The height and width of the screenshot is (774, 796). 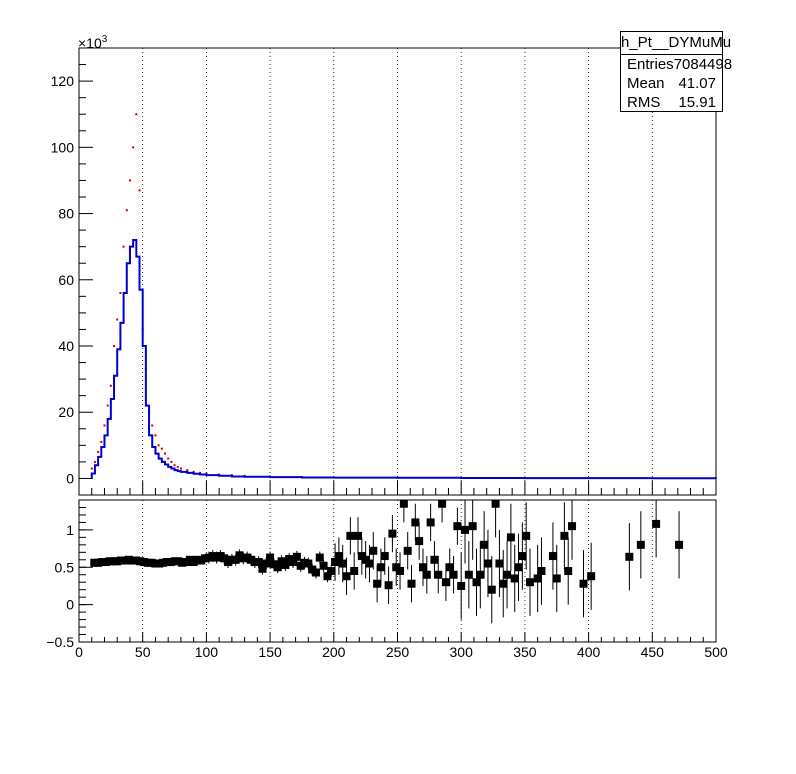 What do you see at coordinates (653, 652) in the screenshot?
I see `x-tick-label: 450` at bounding box center [653, 652].